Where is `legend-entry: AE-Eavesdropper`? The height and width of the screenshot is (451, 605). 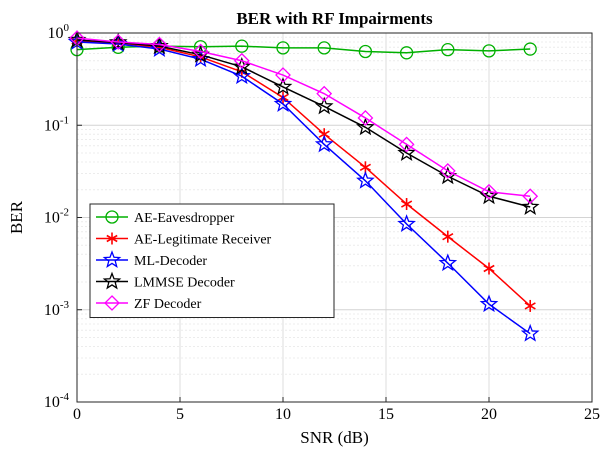 legend-entry: AE-Eavesdropper is located at coordinates (165, 218).